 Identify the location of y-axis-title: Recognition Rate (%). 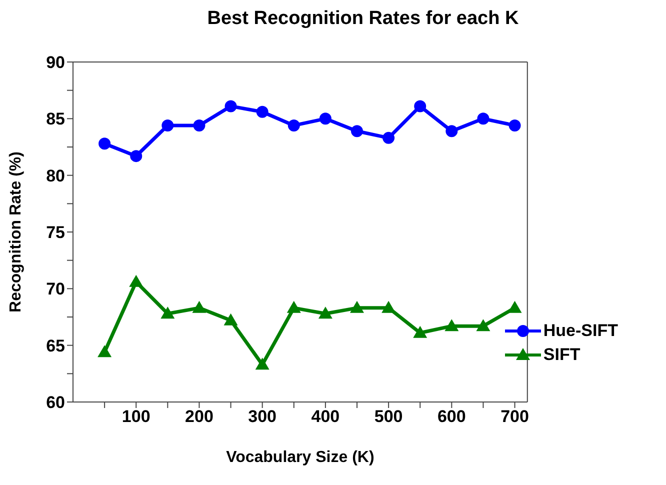
(16, 232).